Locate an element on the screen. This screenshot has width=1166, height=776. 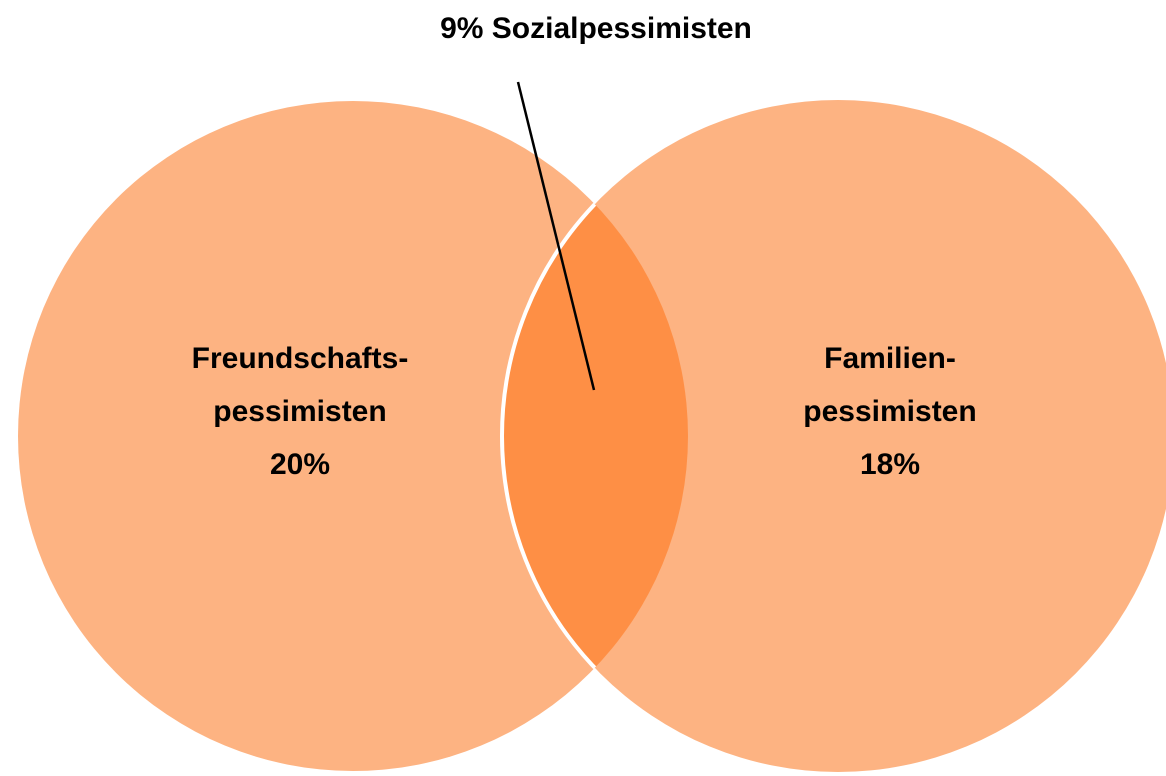
set-label: Freundschafts- is located at coordinates (300, 358).